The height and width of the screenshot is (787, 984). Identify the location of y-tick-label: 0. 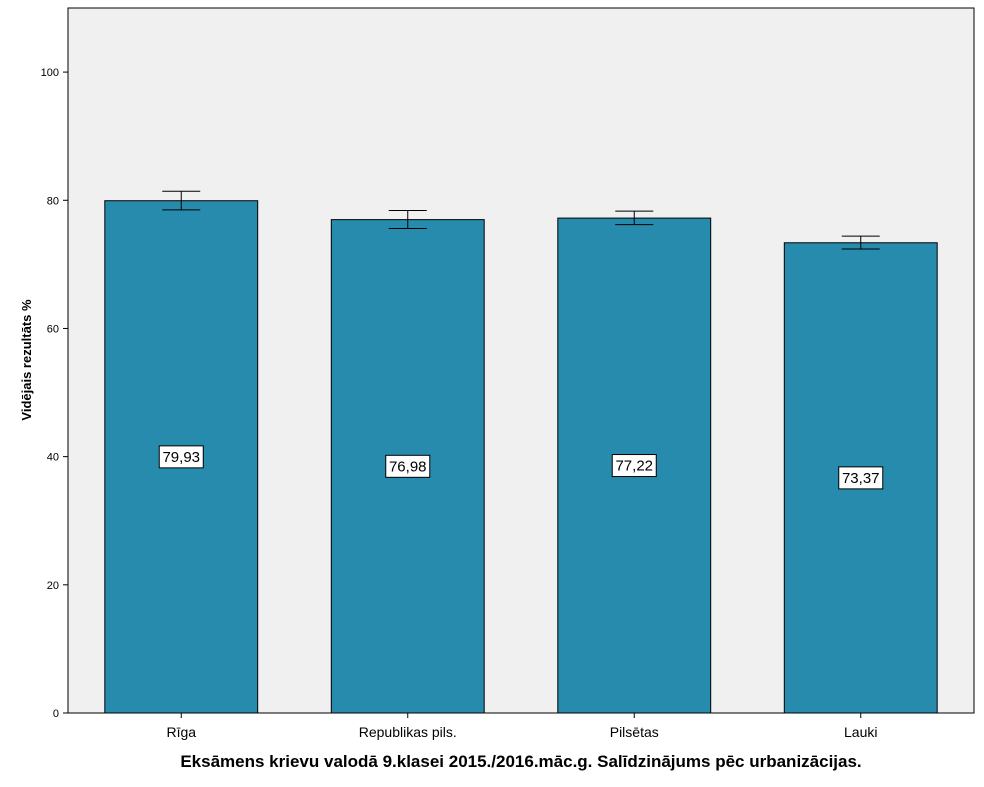
(56, 714).